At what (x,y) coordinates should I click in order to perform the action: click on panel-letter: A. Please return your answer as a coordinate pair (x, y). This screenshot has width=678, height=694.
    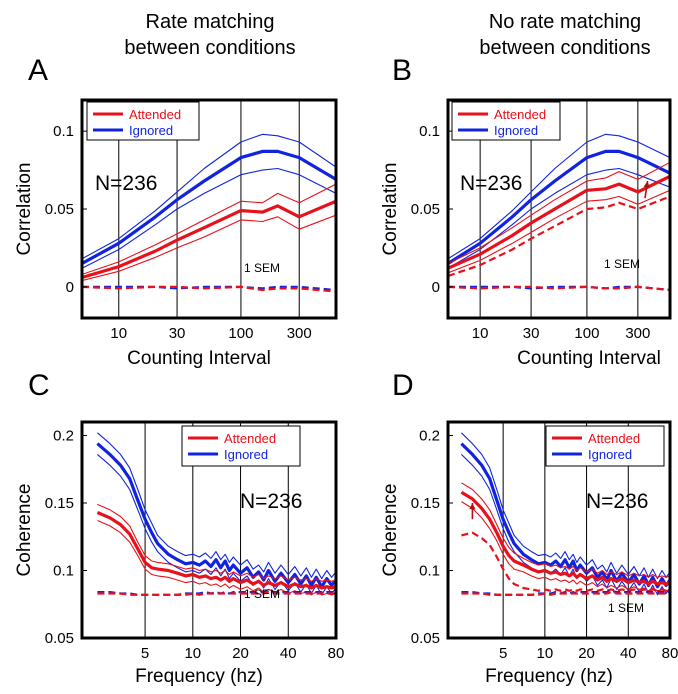
    Looking at the image, I should click on (38, 70).